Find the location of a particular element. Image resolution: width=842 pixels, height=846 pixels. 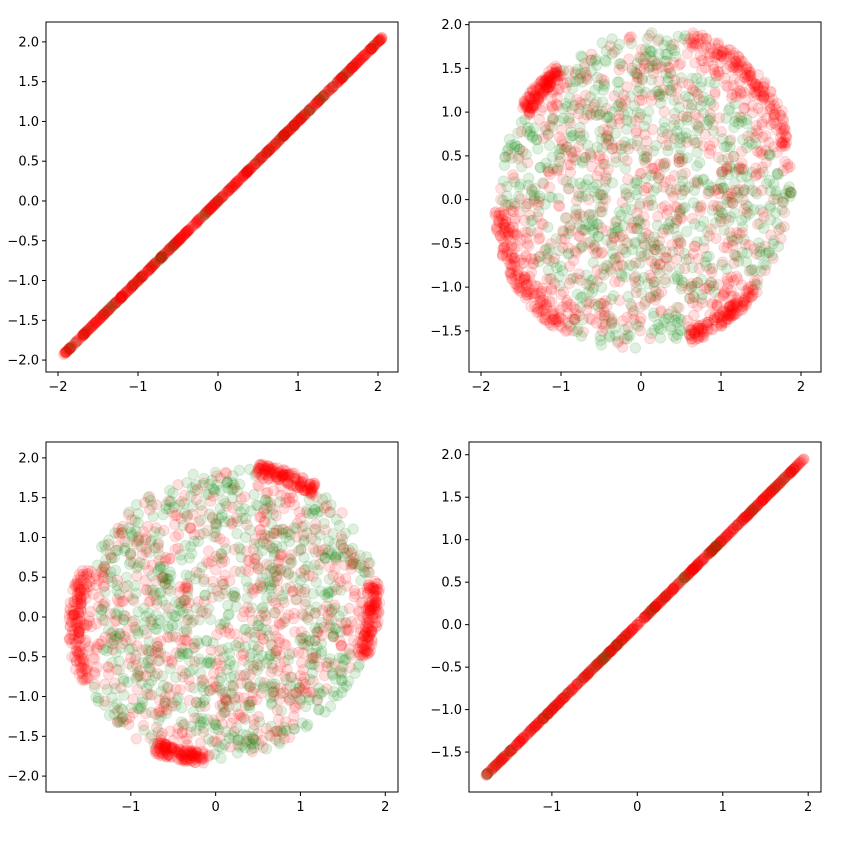

y-tick-label: 1.0 is located at coordinates (28, 538).